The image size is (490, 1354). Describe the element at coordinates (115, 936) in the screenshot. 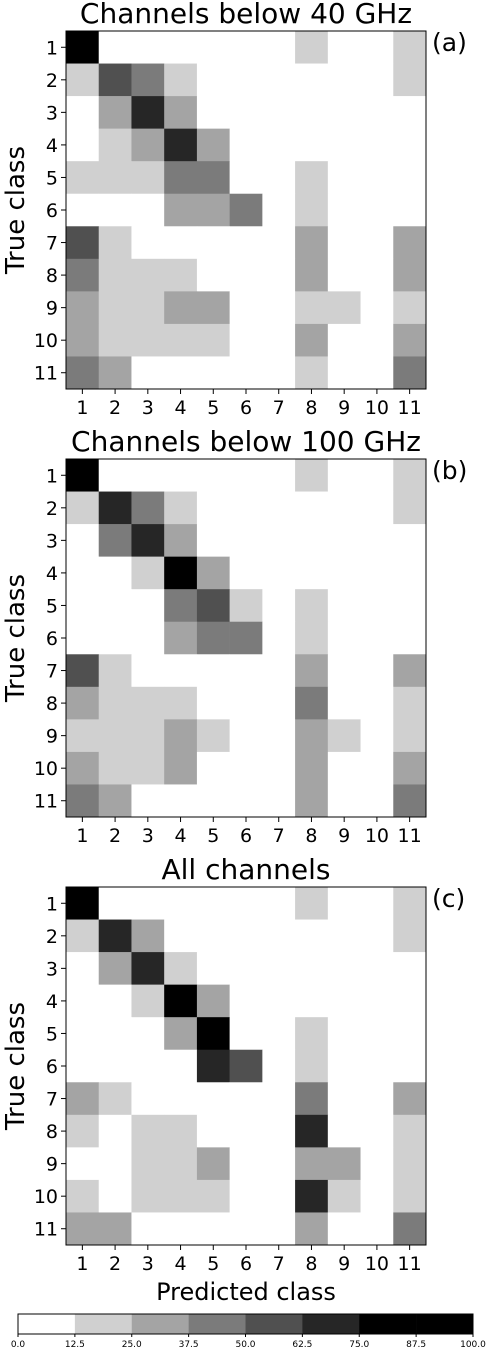

I see `chart3-cell-r2-c2` at that location.